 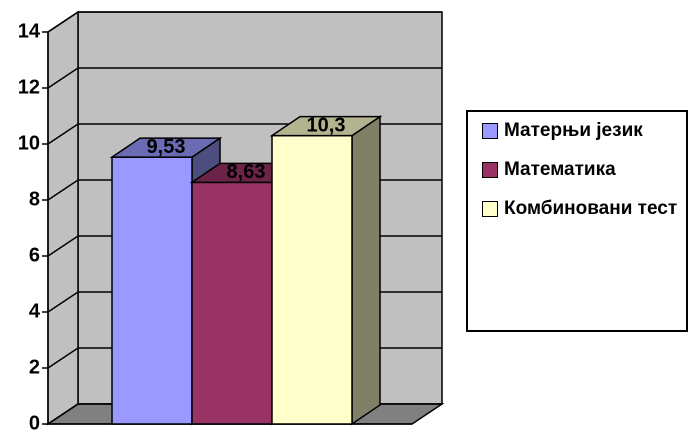 What do you see at coordinates (591, 208) in the screenshot?
I see `legend-label: Комбиновани тест` at bounding box center [591, 208].